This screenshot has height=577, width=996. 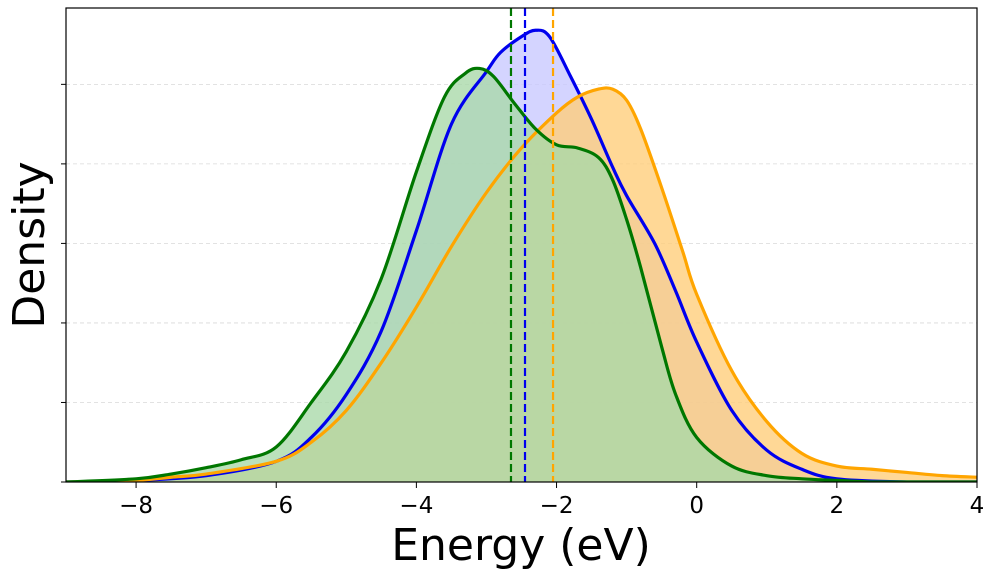 What do you see at coordinates (521, 545) in the screenshot?
I see `x-axis-label: Energy (eV)` at bounding box center [521, 545].